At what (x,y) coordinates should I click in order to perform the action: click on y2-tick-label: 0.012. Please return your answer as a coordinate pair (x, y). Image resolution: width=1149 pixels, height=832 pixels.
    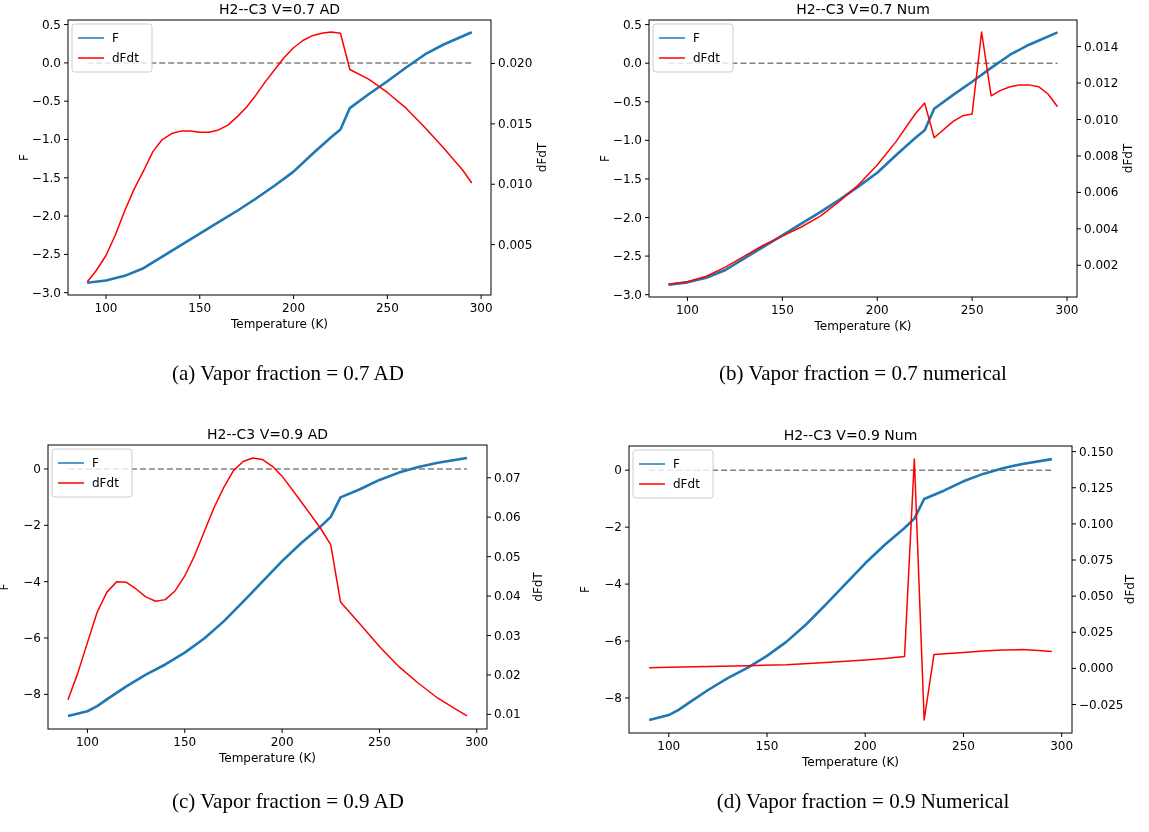
    Looking at the image, I should click on (1101, 83).